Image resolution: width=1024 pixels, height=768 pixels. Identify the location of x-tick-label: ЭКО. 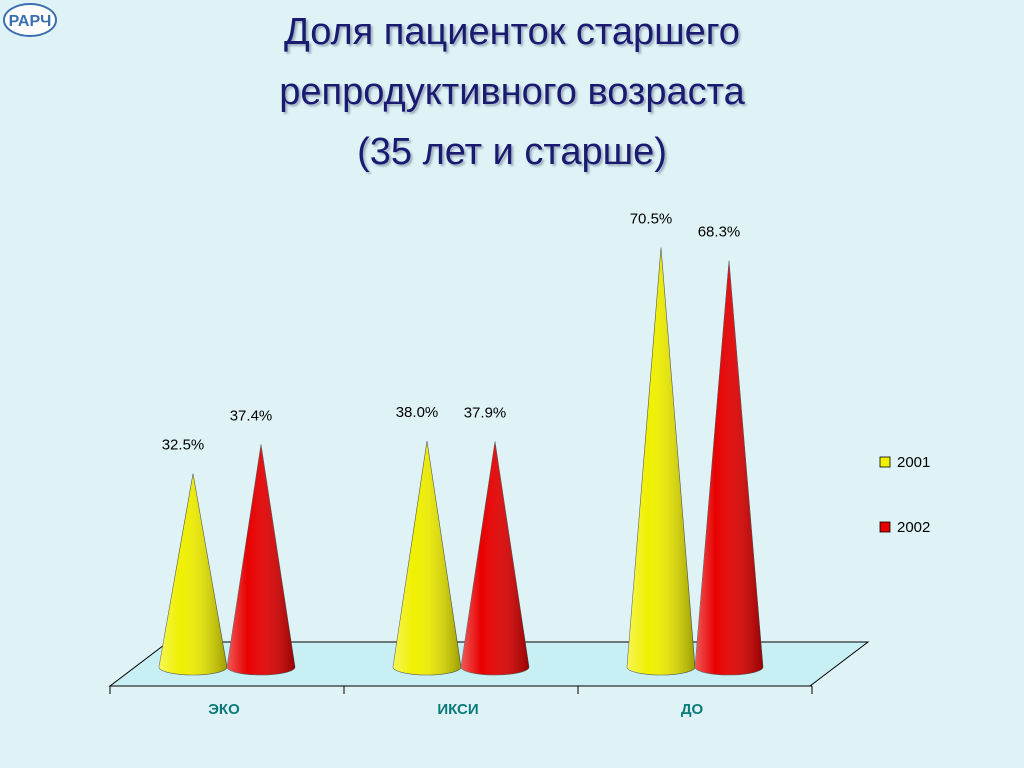
(224, 709).